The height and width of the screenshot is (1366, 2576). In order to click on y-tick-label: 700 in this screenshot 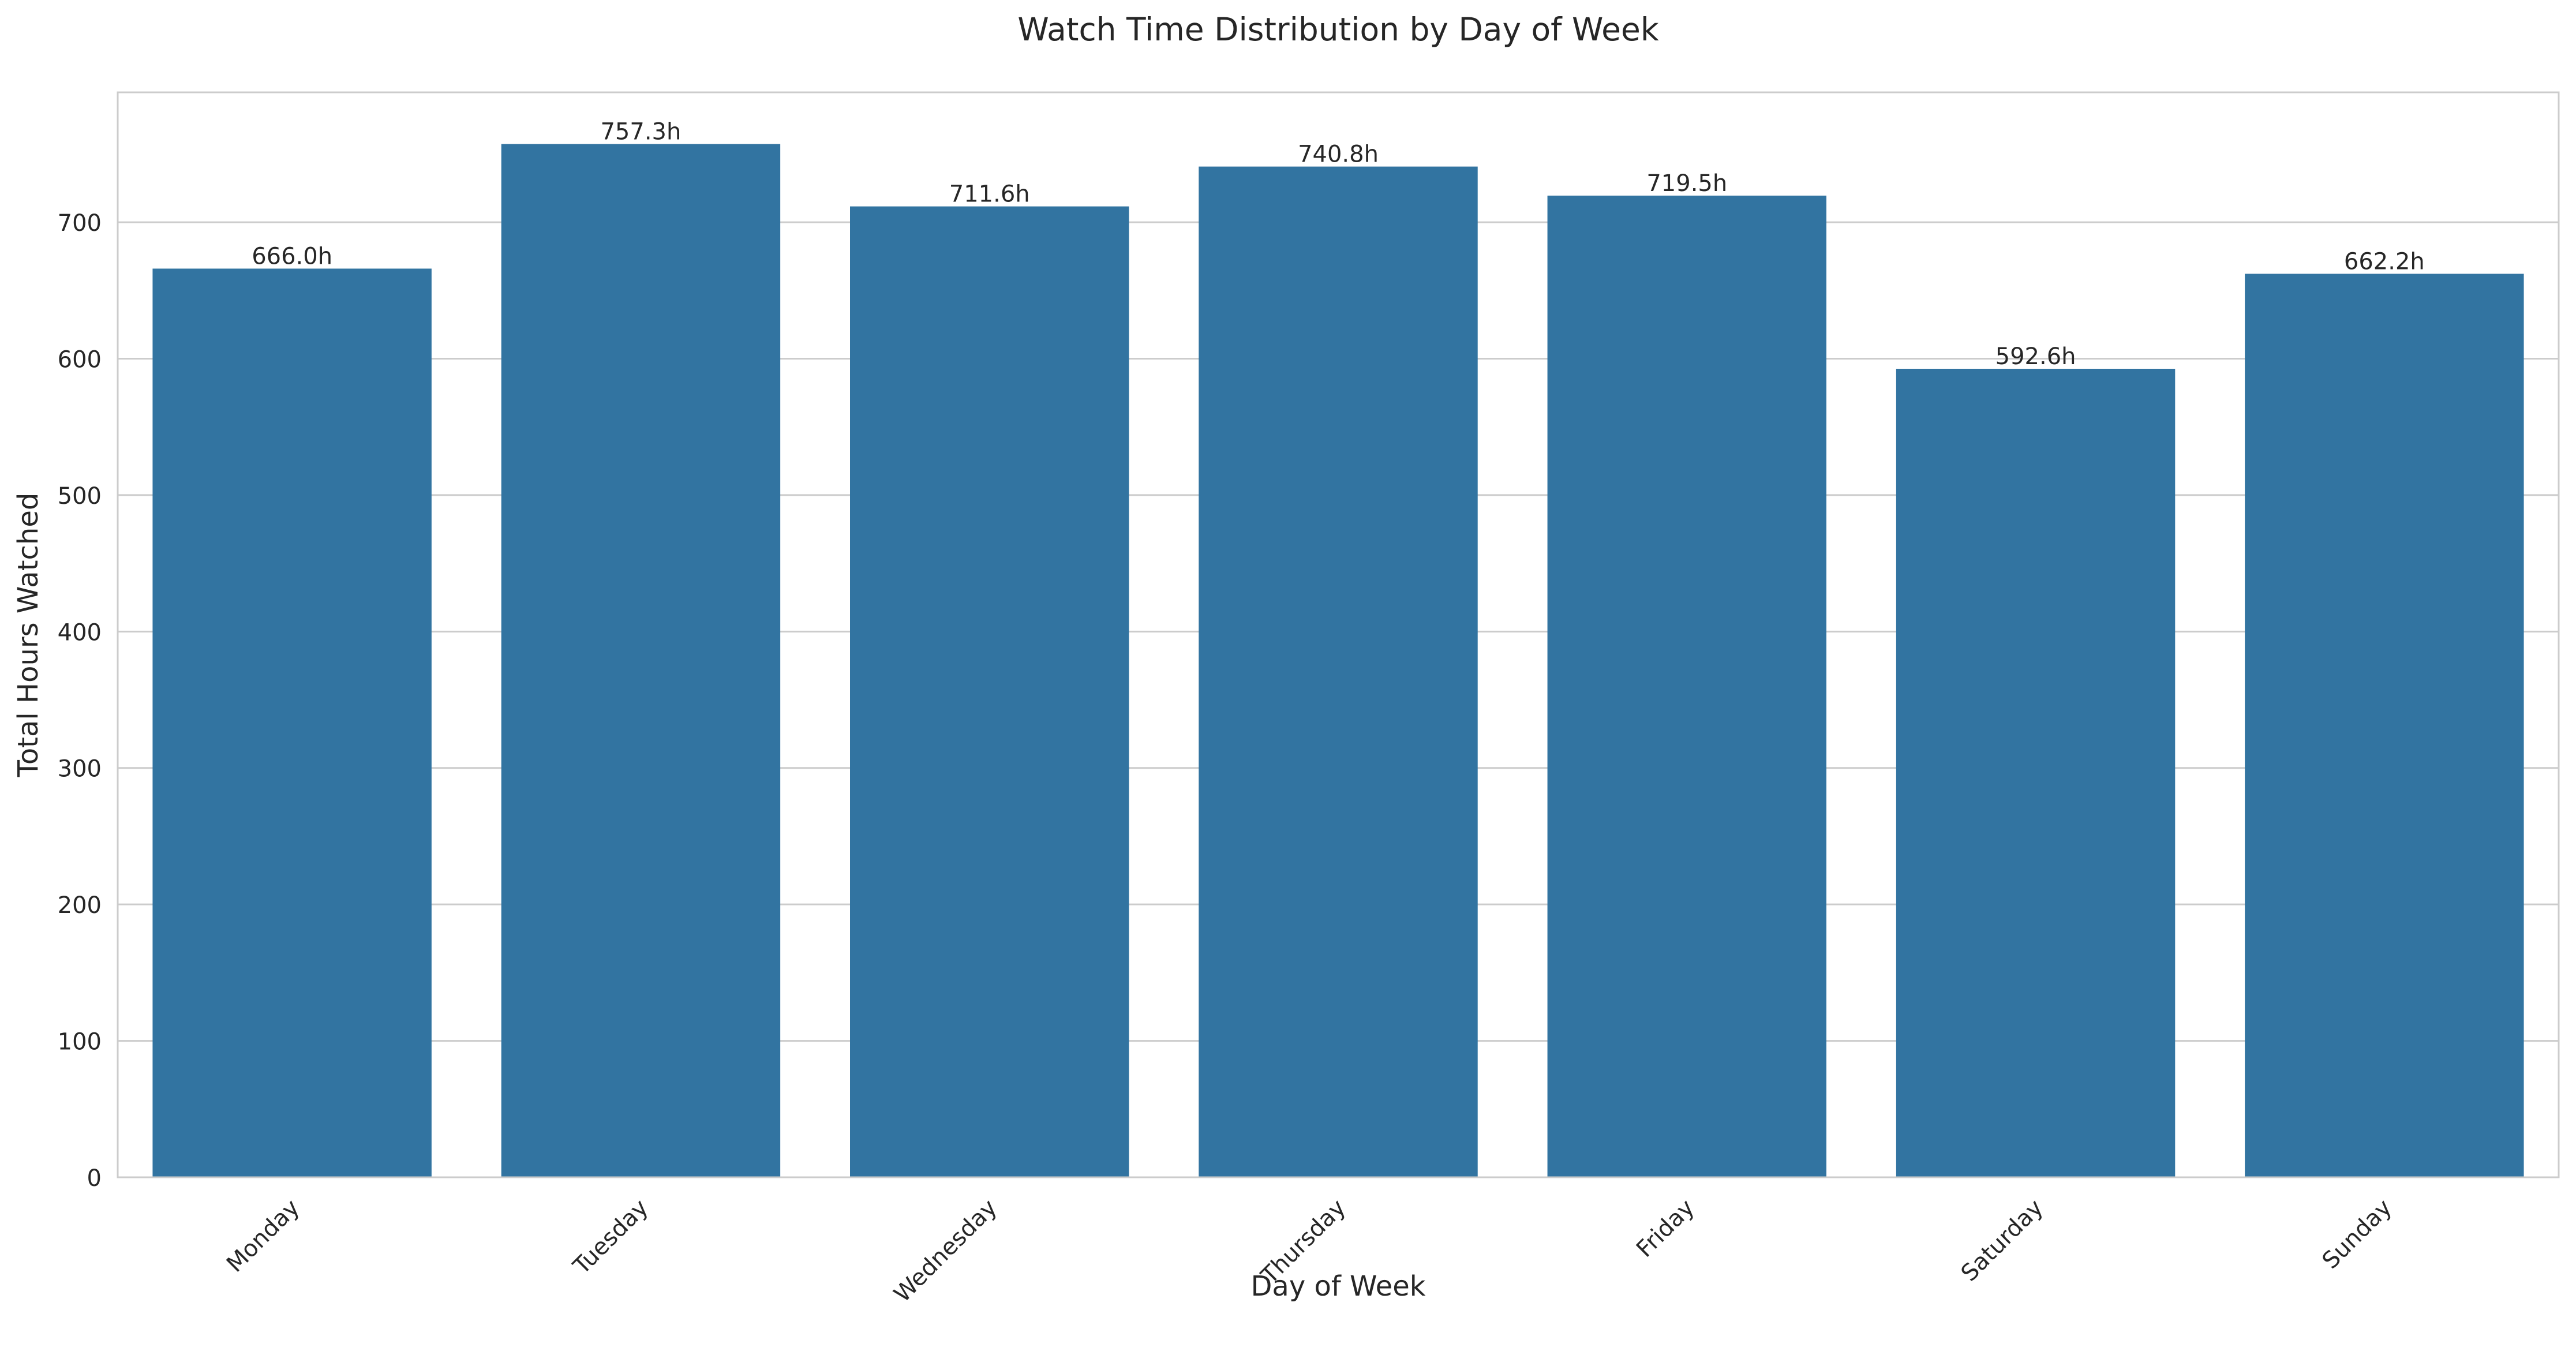, I will do `click(80, 223)`.